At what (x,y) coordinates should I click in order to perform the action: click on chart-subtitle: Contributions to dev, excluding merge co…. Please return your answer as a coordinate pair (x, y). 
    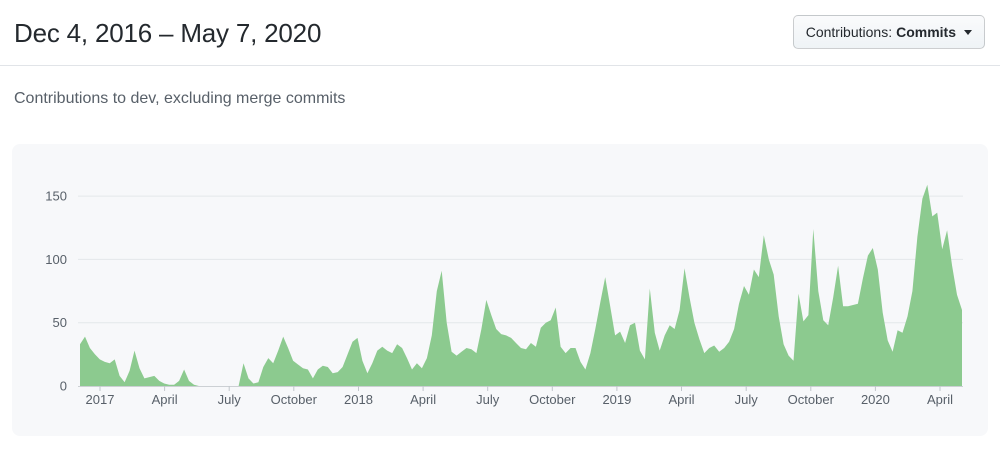
    Looking at the image, I should click on (180, 98).